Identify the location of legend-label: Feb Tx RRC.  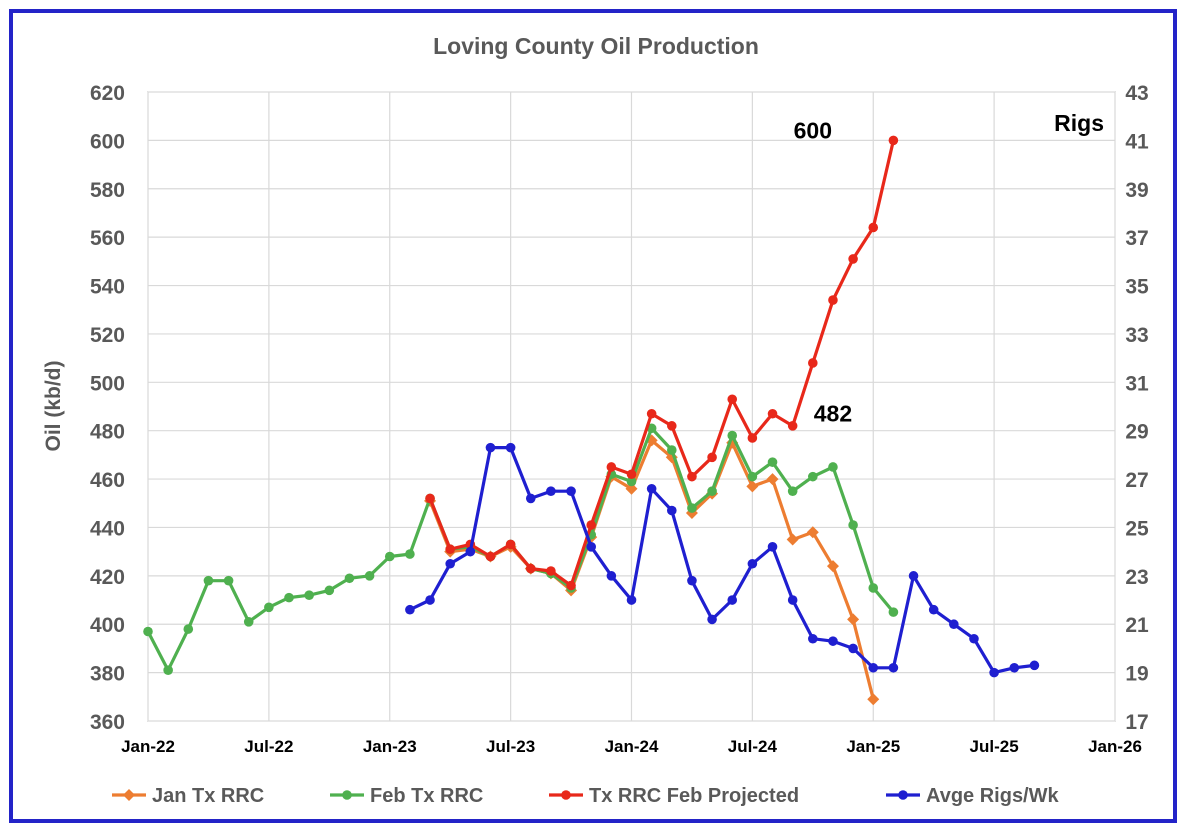
(426, 796).